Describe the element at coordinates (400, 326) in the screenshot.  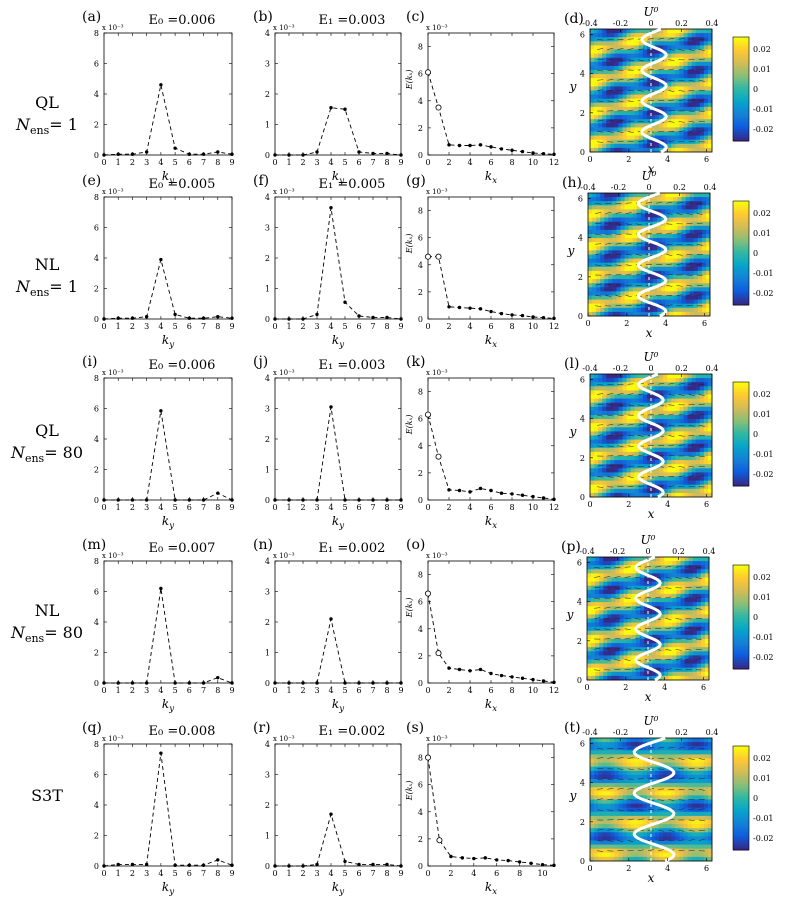
I see `x-tick-label: 9` at that location.